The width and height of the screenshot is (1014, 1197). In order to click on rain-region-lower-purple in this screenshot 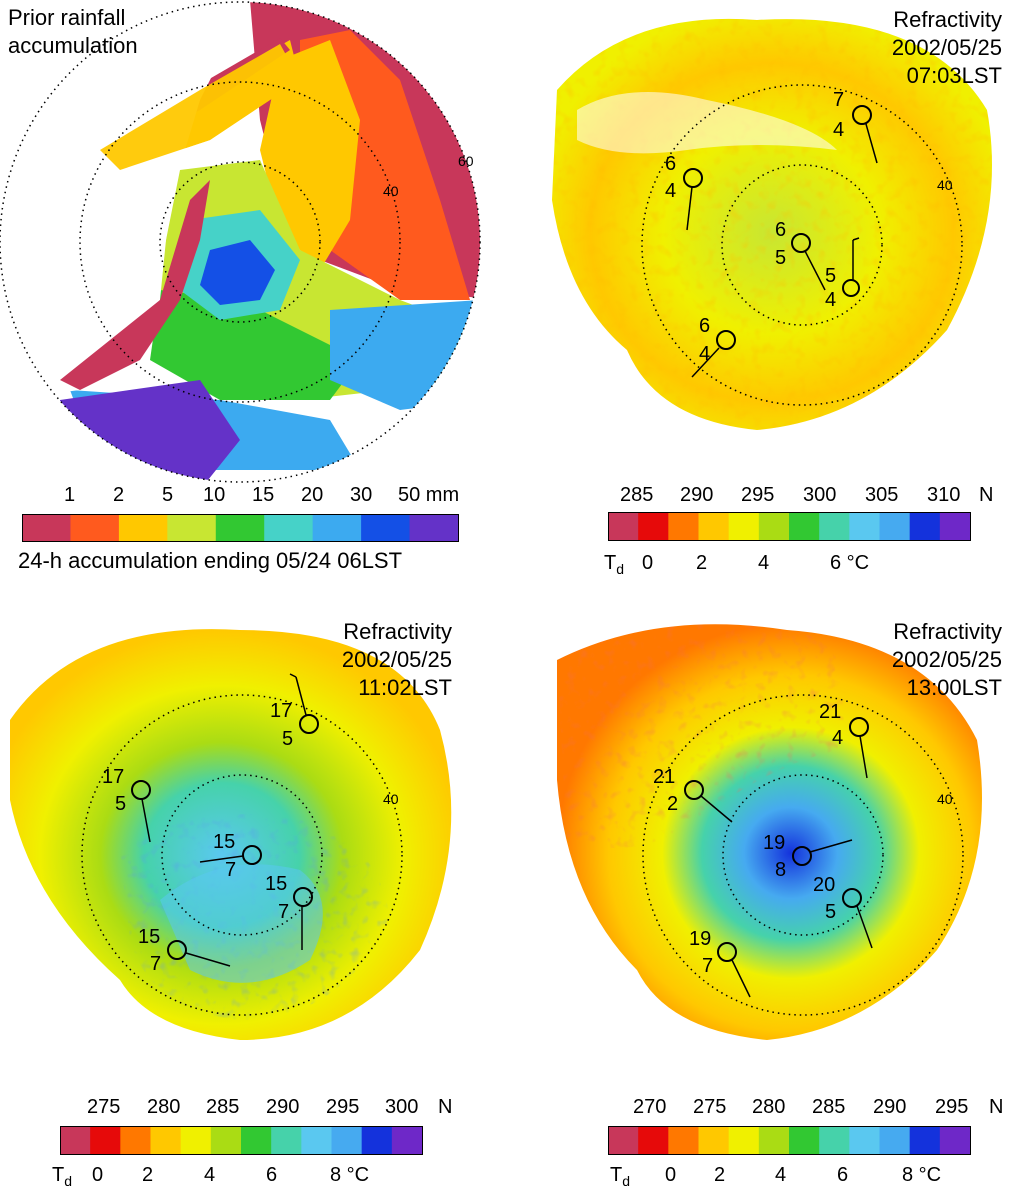, I will do `click(150, 431)`.